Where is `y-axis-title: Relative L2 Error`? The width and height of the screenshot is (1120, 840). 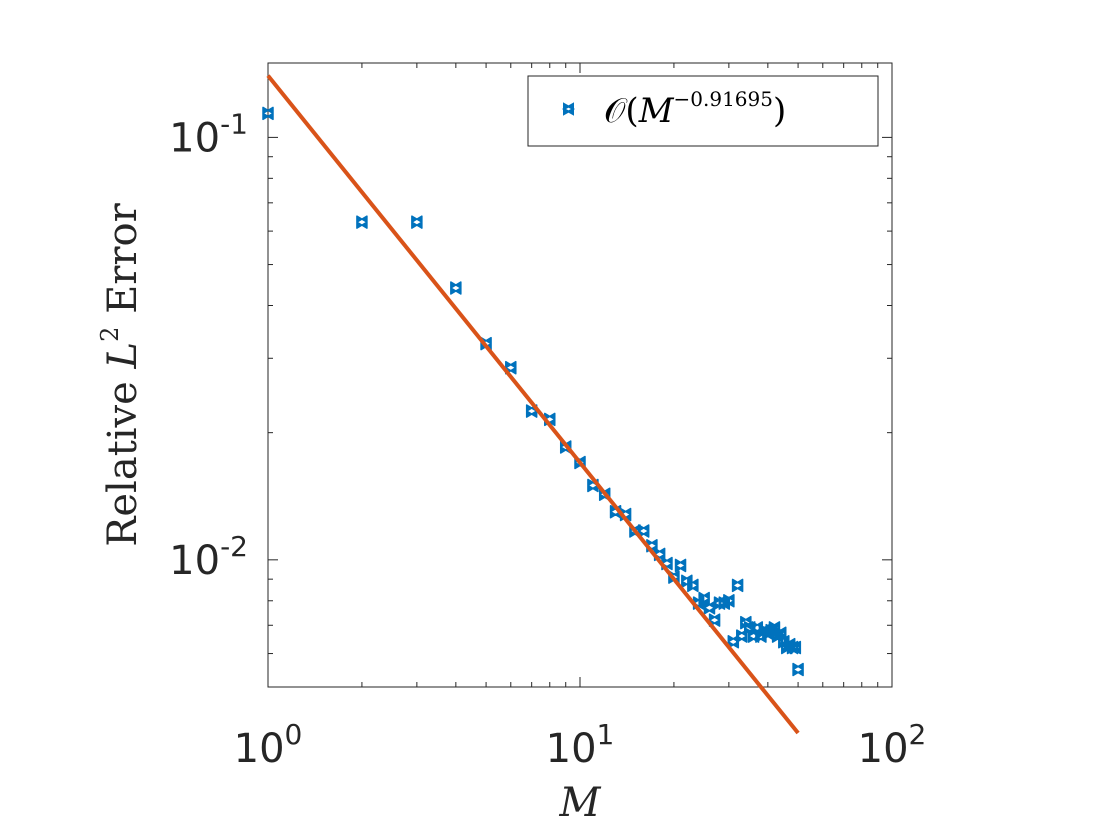
y-axis-title: Relative L2 Error is located at coordinates (121, 374).